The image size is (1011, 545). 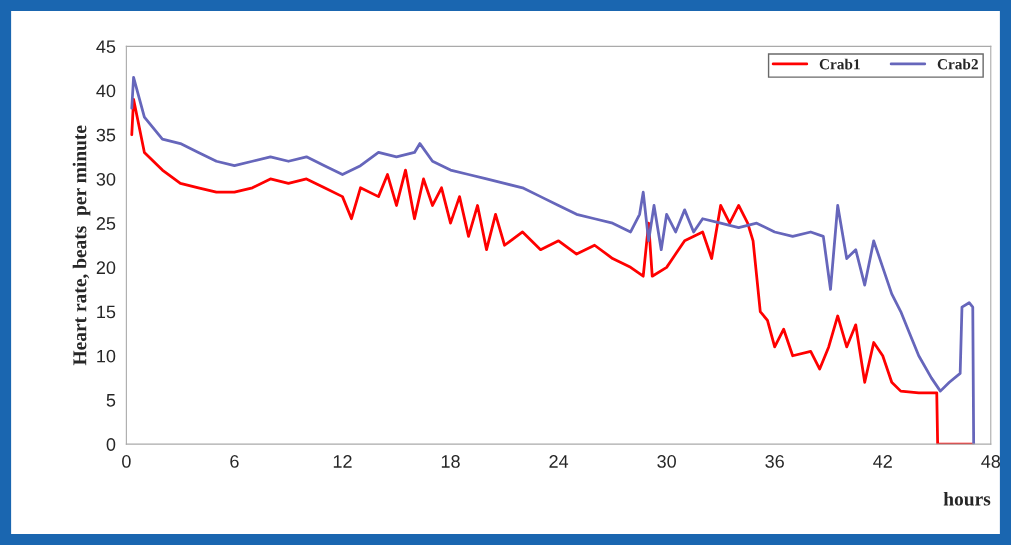 What do you see at coordinates (81, 245) in the screenshot?
I see `y-axis-title: Heart rate, beats per minute` at bounding box center [81, 245].